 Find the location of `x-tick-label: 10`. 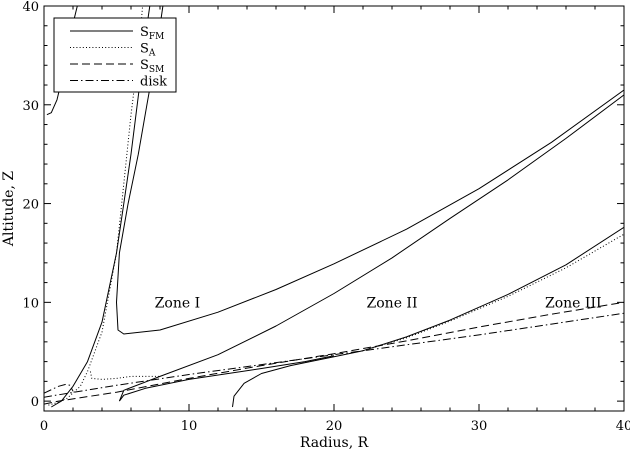

x-tick-label: 10 is located at coordinates (189, 426).